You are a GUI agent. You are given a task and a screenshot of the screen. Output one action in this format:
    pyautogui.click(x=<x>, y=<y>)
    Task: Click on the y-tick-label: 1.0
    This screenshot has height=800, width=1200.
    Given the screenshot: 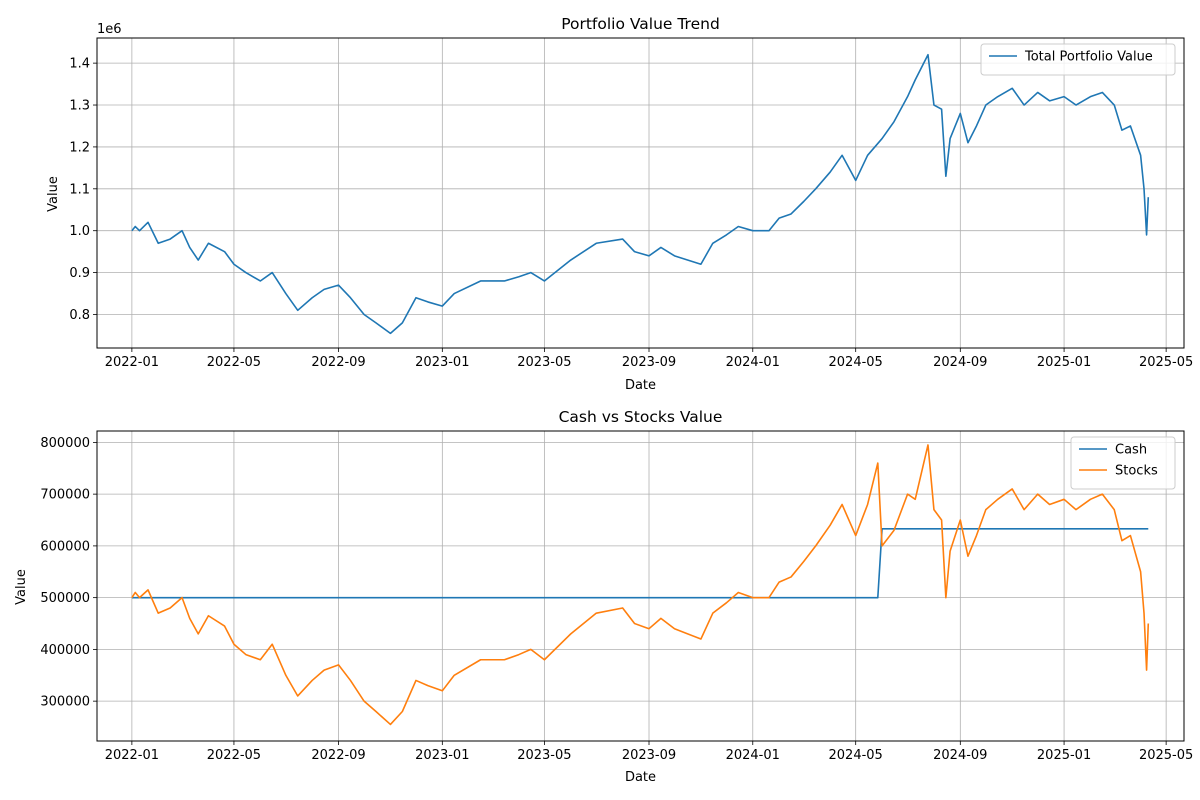 What is the action you would take?
    pyautogui.click(x=79, y=231)
    